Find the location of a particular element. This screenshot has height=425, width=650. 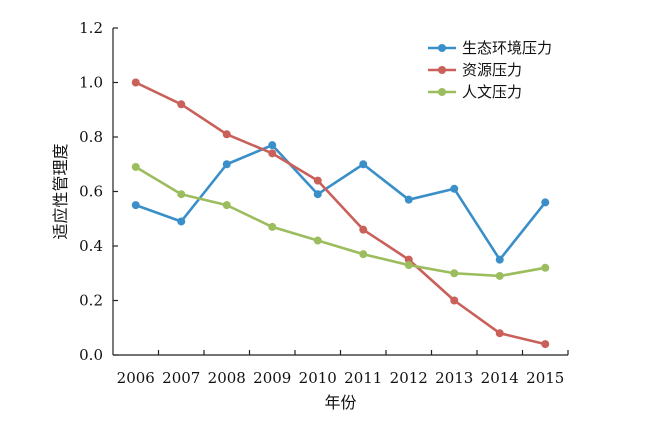

legend-item: 生态环境压力 is located at coordinates (490, 48).